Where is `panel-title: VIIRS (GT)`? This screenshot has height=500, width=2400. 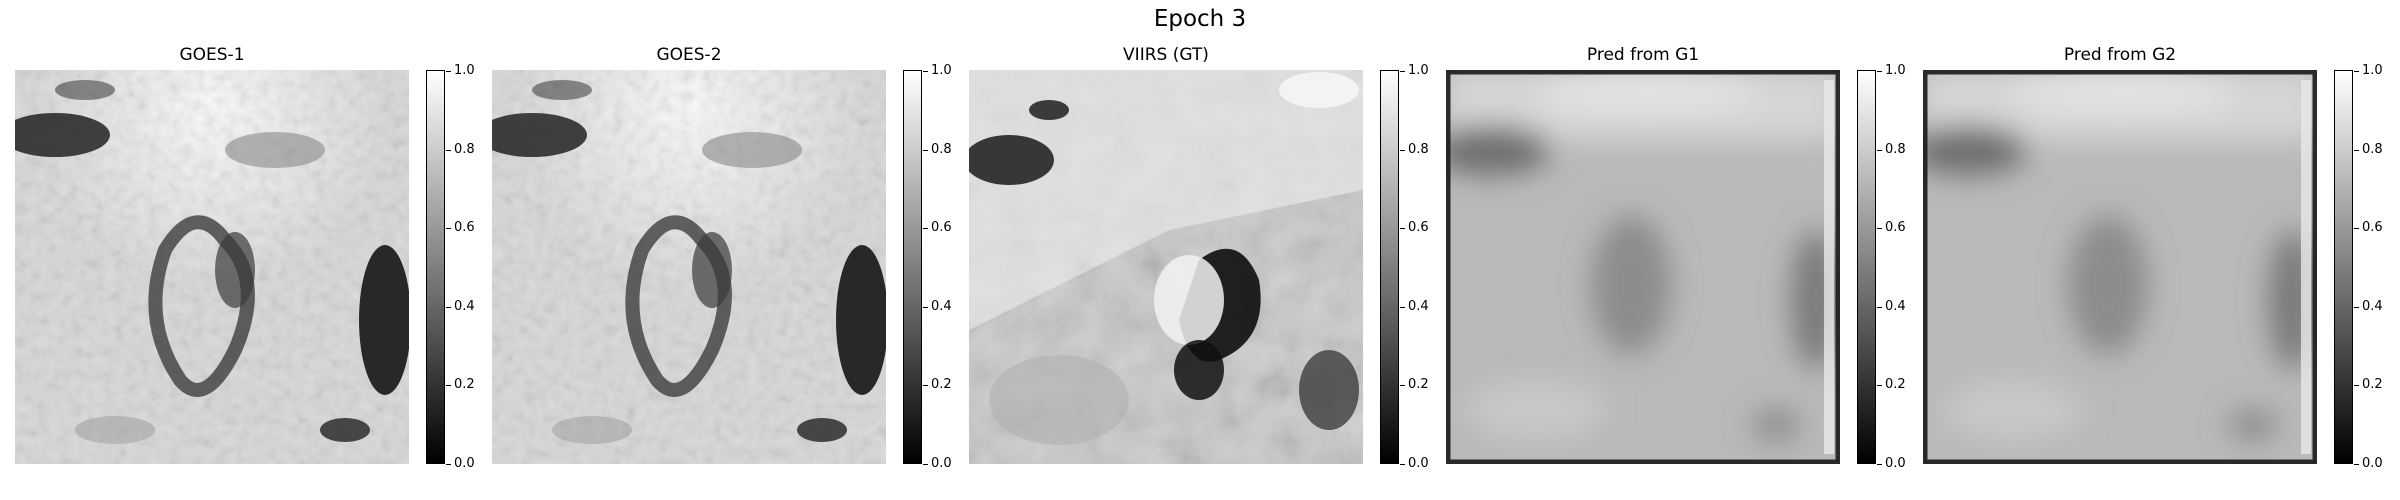 panel-title: VIIRS (GT) is located at coordinates (1166, 55).